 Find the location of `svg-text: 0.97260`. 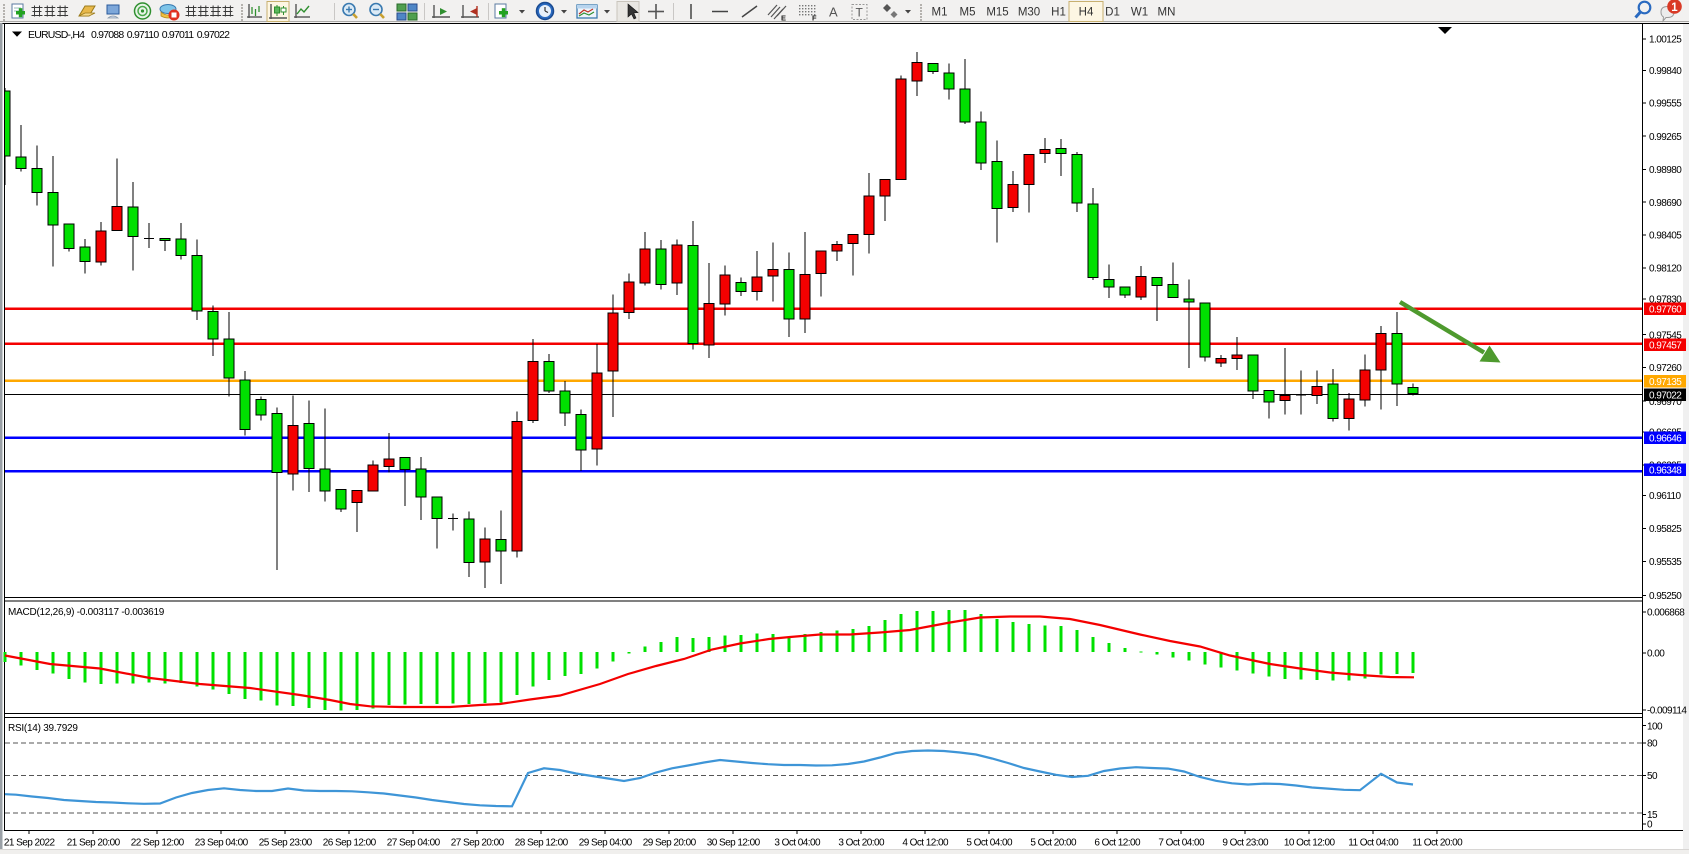

svg-text: 0.97260 is located at coordinates (1665, 368).